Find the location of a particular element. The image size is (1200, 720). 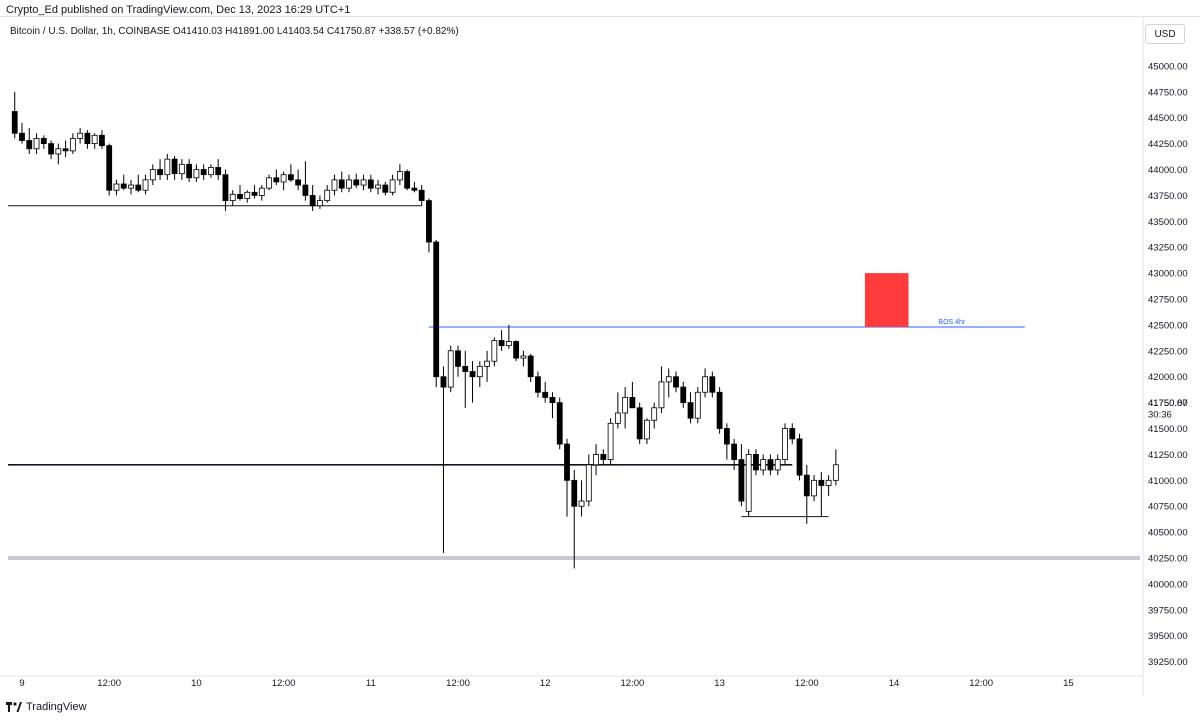

footer-brand: TradingView is located at coordinates (46, 707).